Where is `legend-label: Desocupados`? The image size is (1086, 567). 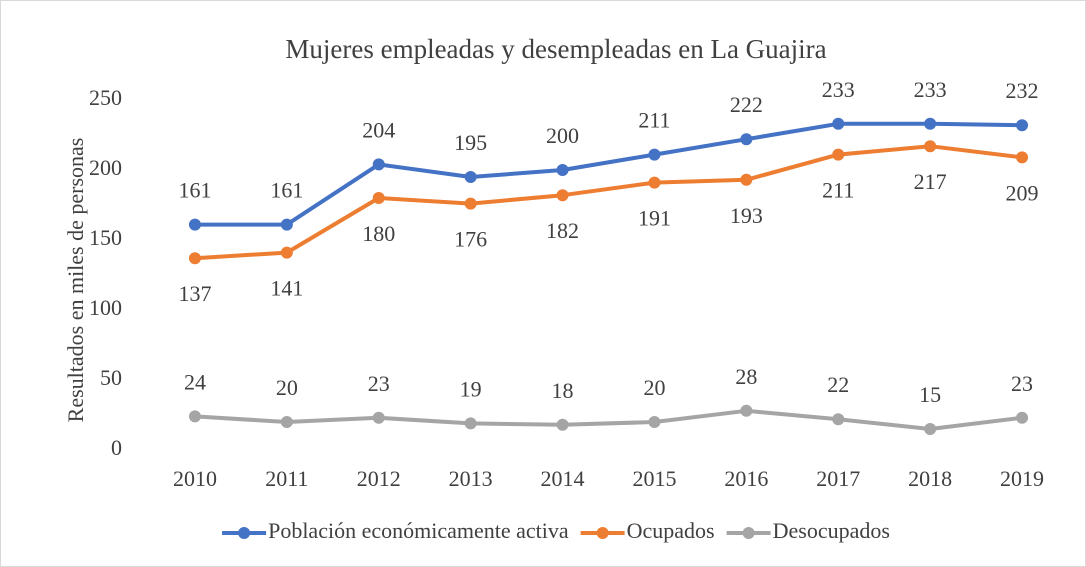
legend-label: Desocupados is located at coordinates (831, 530).